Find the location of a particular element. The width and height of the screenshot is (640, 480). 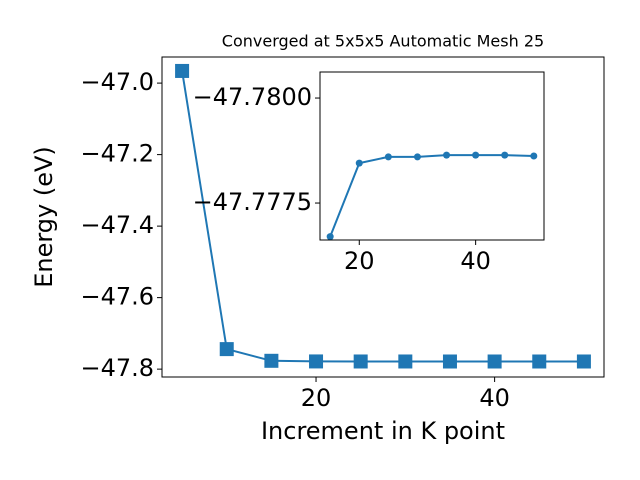

y-tick-label: −47.4 is located at coordinates (117, 225).